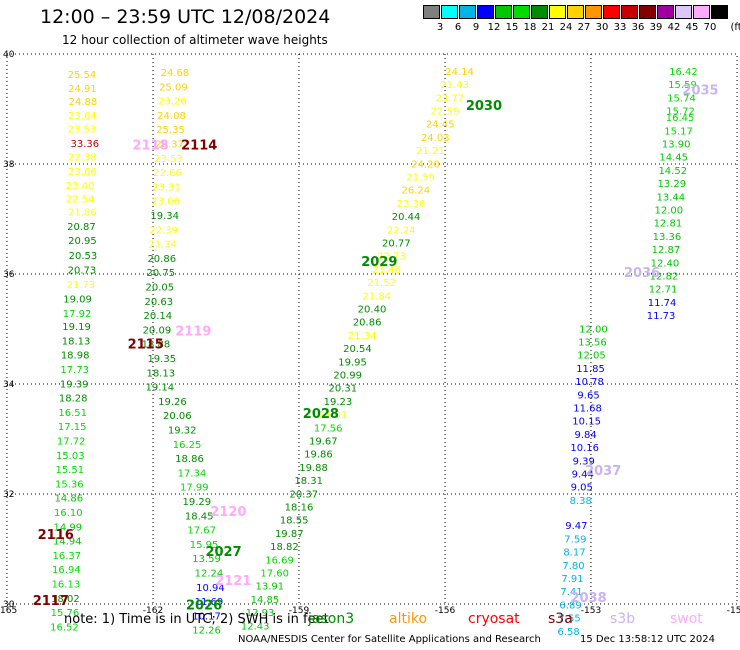 The width and height of the screenshot is (740, 650). I want to click on pass-number-label: 2026, so click(204, 606).